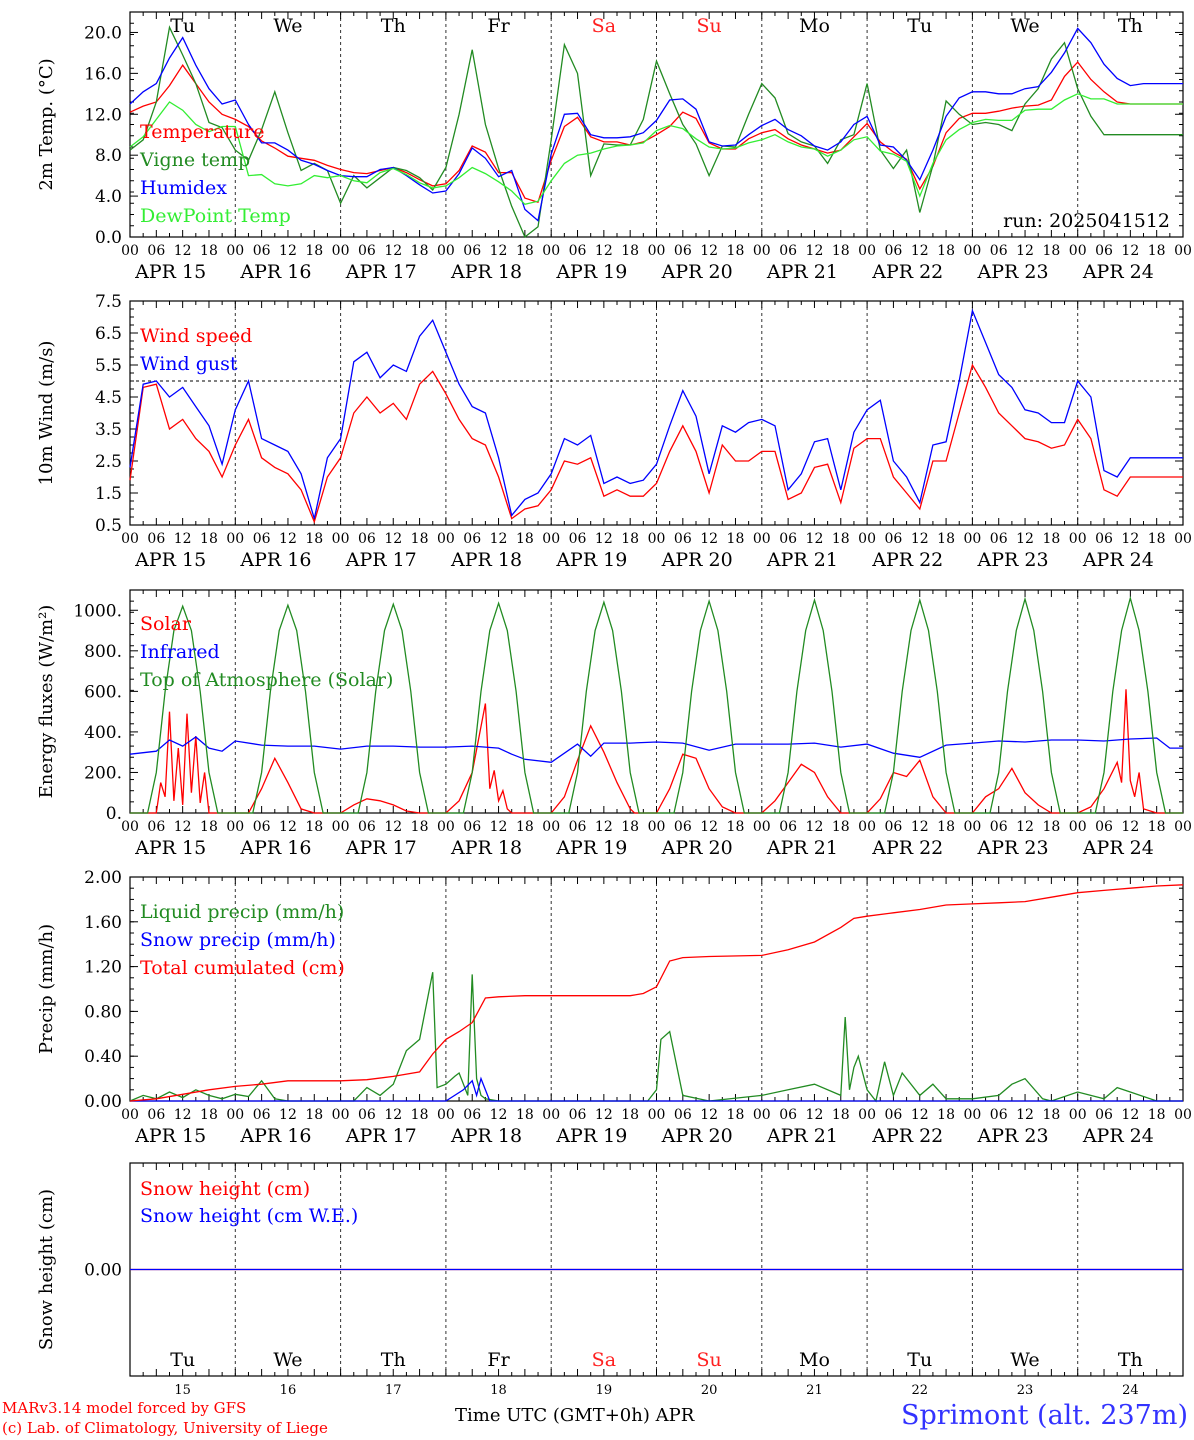 This screenshot has height=1440, width=1194. What do you see at coordinates (108, 156) in the screenshot?
I see `y-tick-label: 8.0` at bounding box center [108, 156].